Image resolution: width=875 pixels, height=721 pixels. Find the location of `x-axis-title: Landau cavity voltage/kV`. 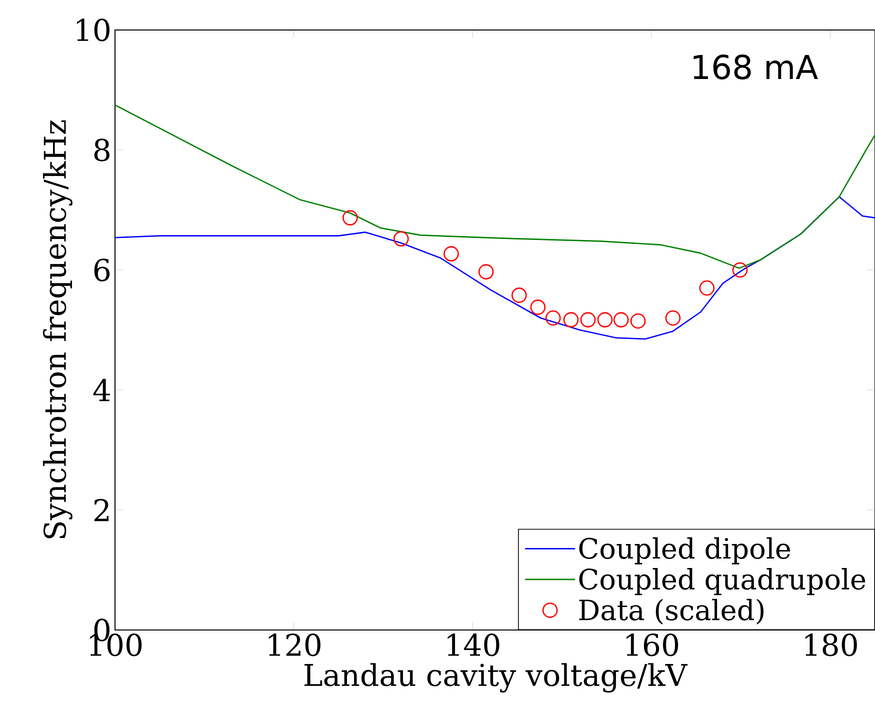

x-axis-title: Landau cavity voltage/kV is located at coordinates (496, 678).